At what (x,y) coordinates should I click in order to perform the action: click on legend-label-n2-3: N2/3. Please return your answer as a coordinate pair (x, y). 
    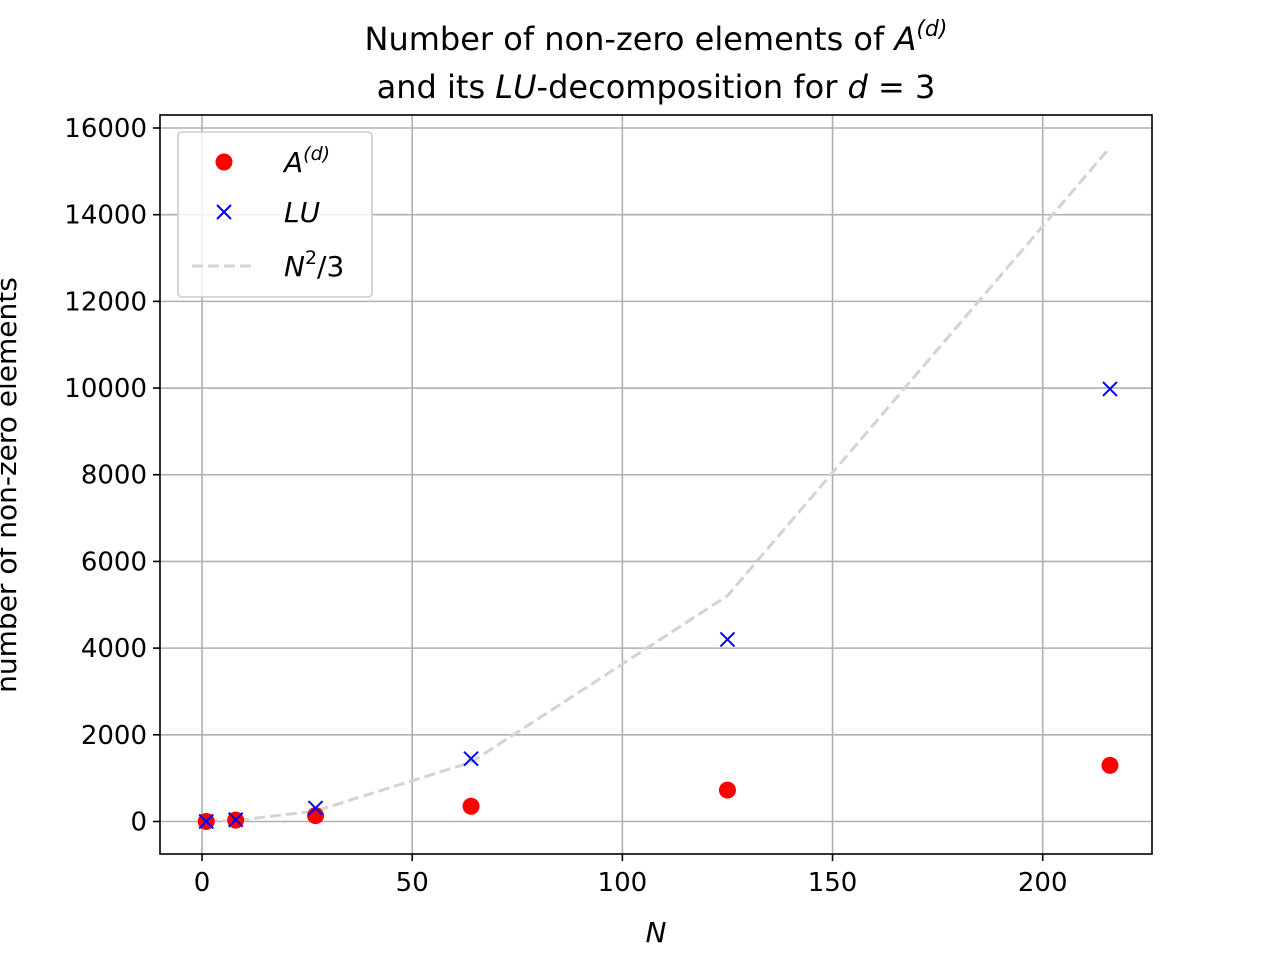
    Looking at the image, I should click on (314, 265).